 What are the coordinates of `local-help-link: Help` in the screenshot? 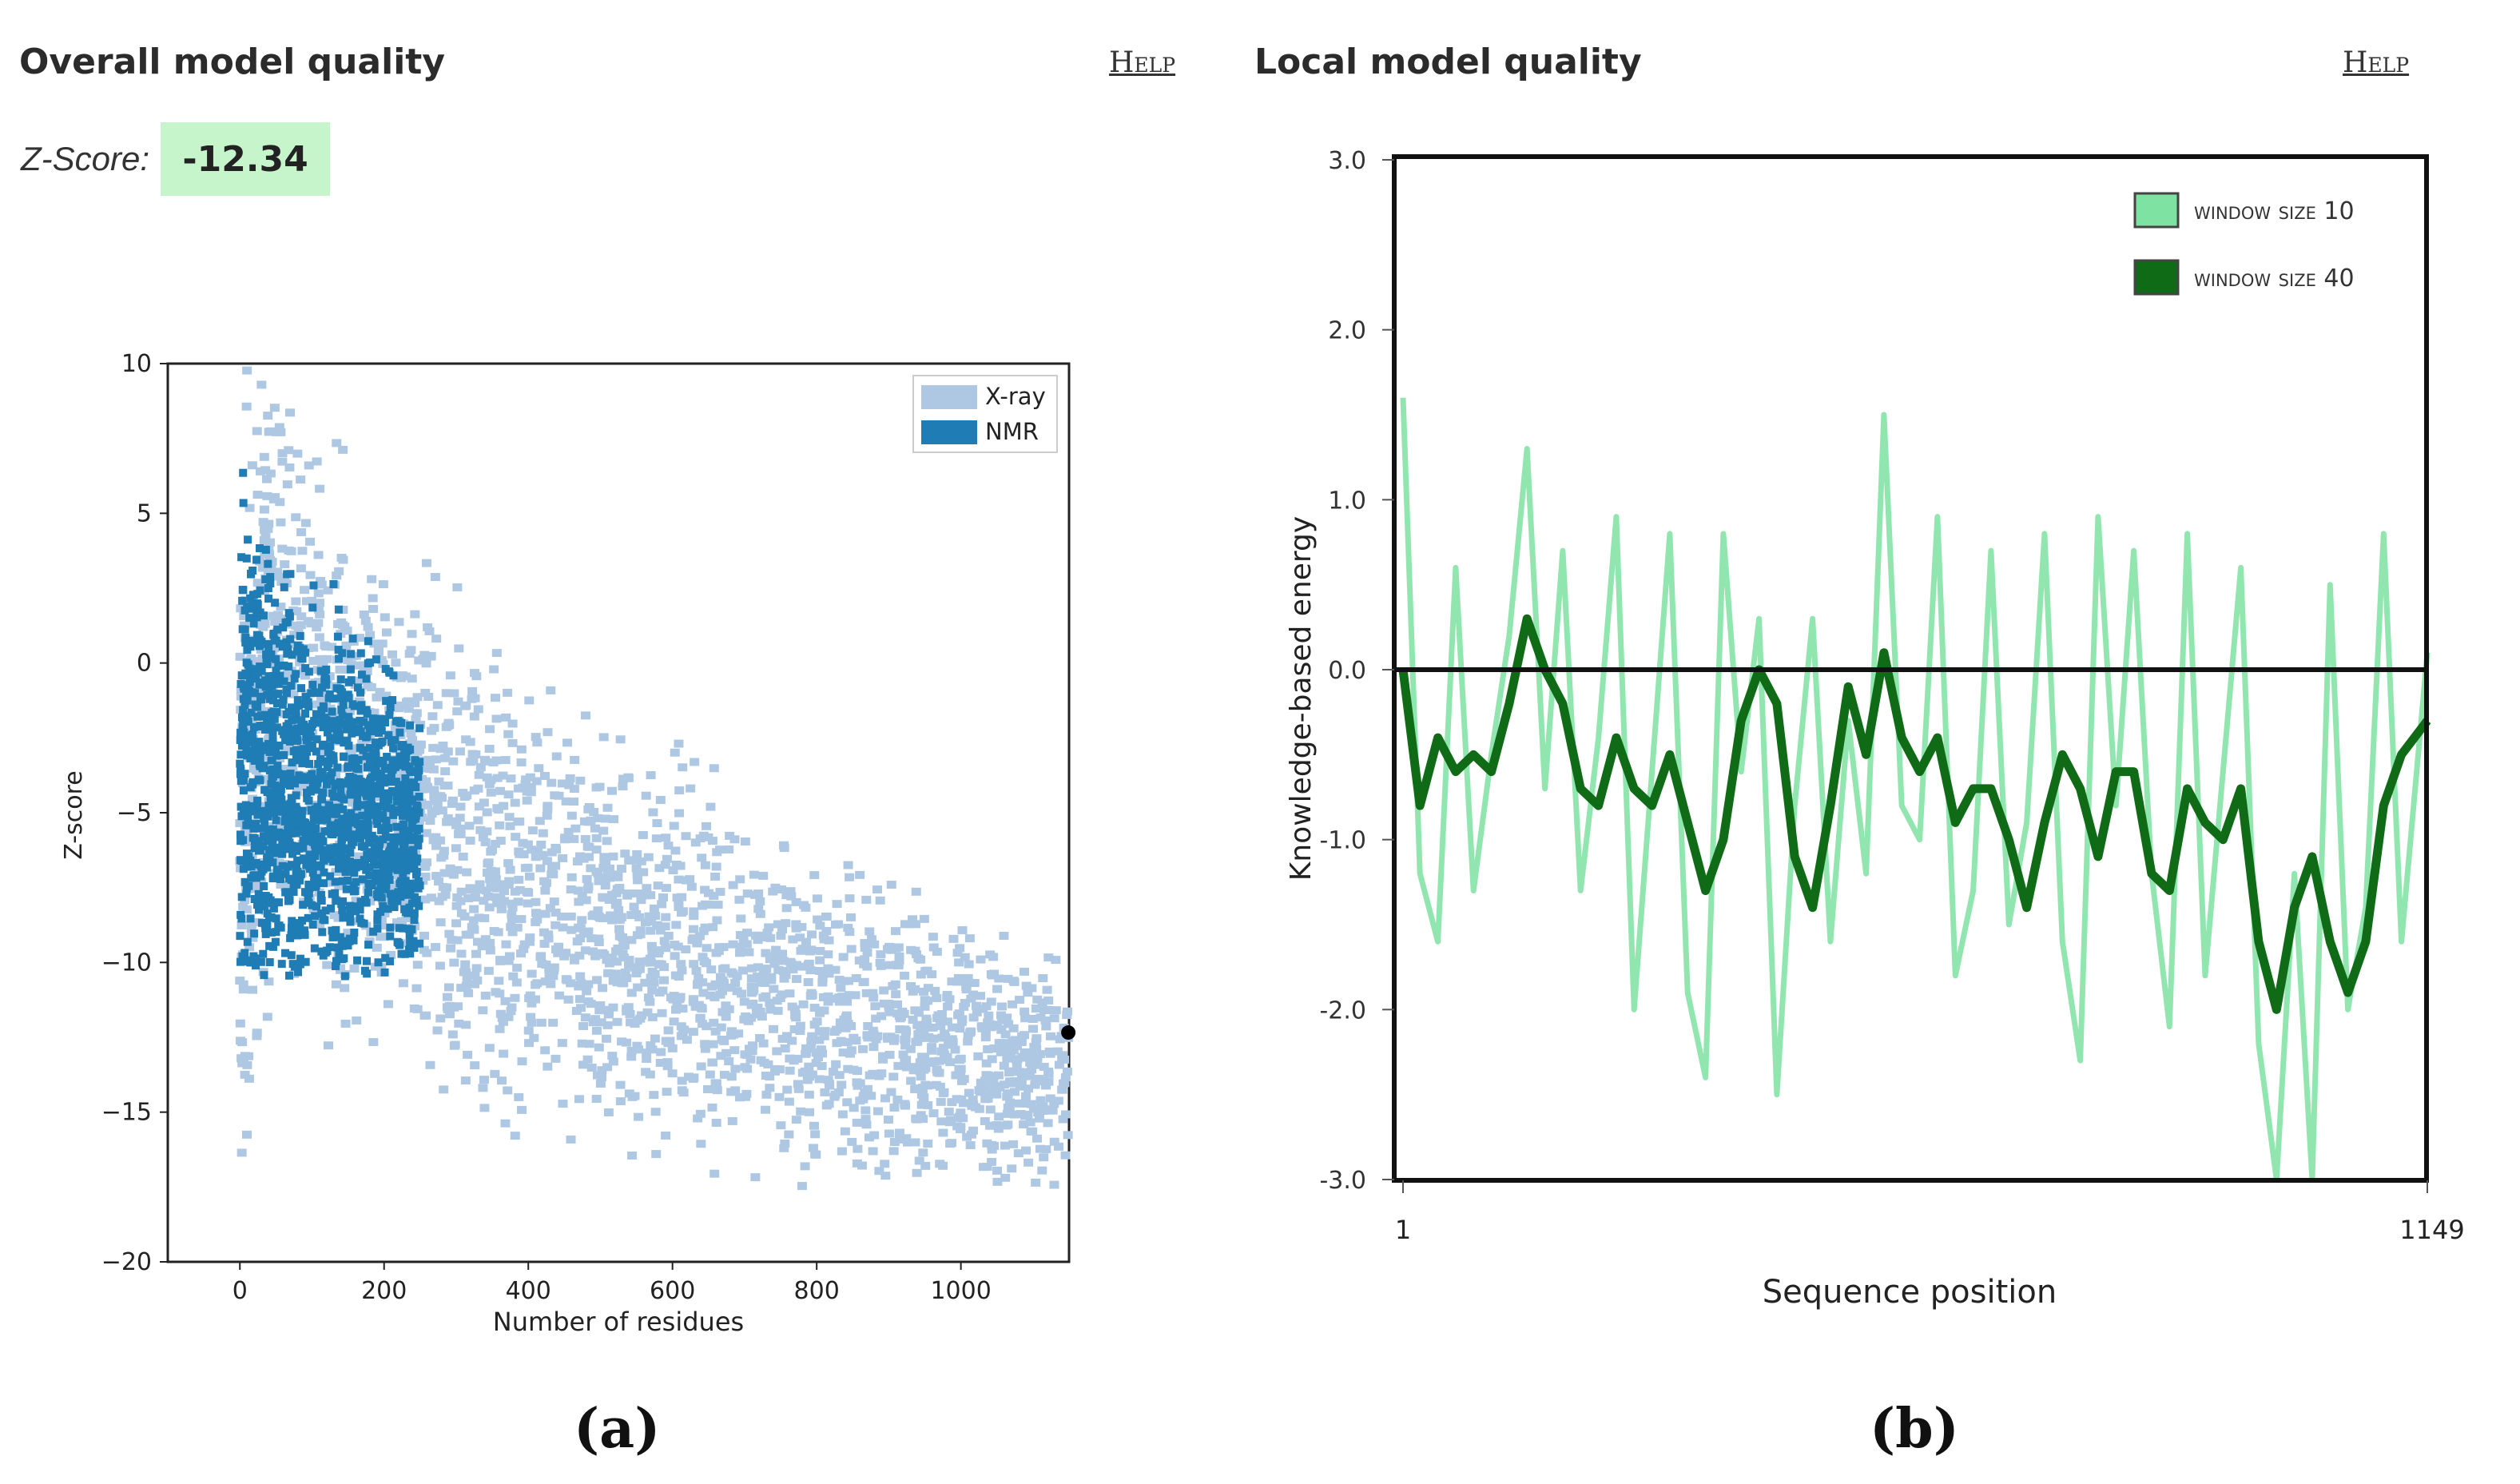 It's located at (2376, 62).